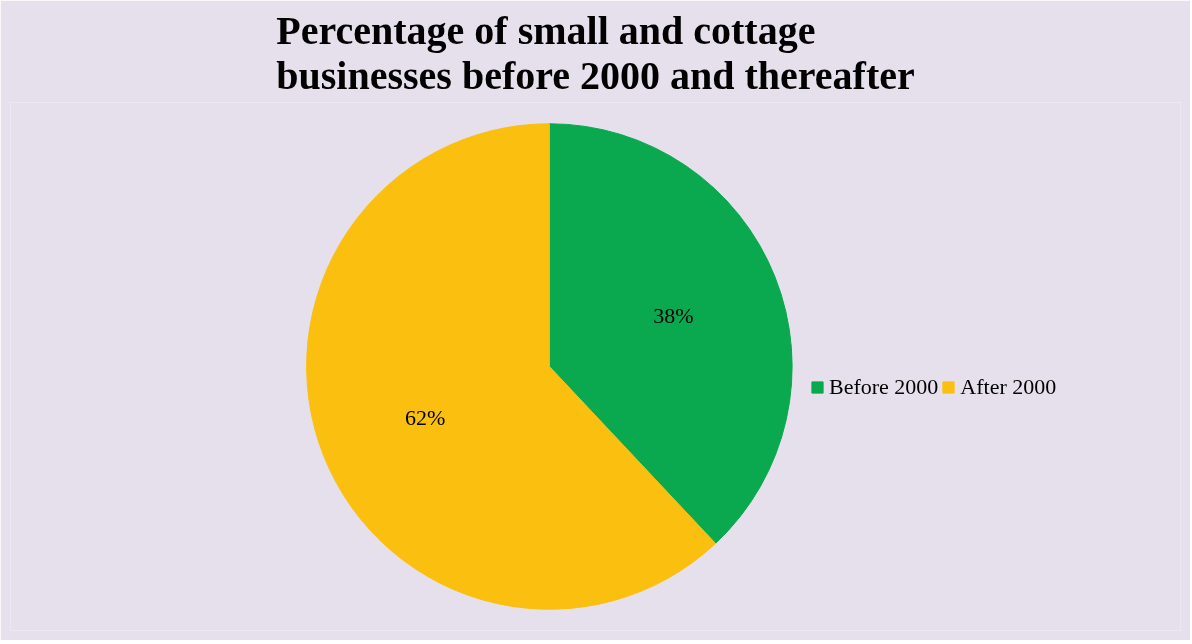 Image resolution: width=1192 pixels, height=644 pixels. Describe the element at coordinates (673, 316) in the screenshot. I see `data-label: 38%` at that location.